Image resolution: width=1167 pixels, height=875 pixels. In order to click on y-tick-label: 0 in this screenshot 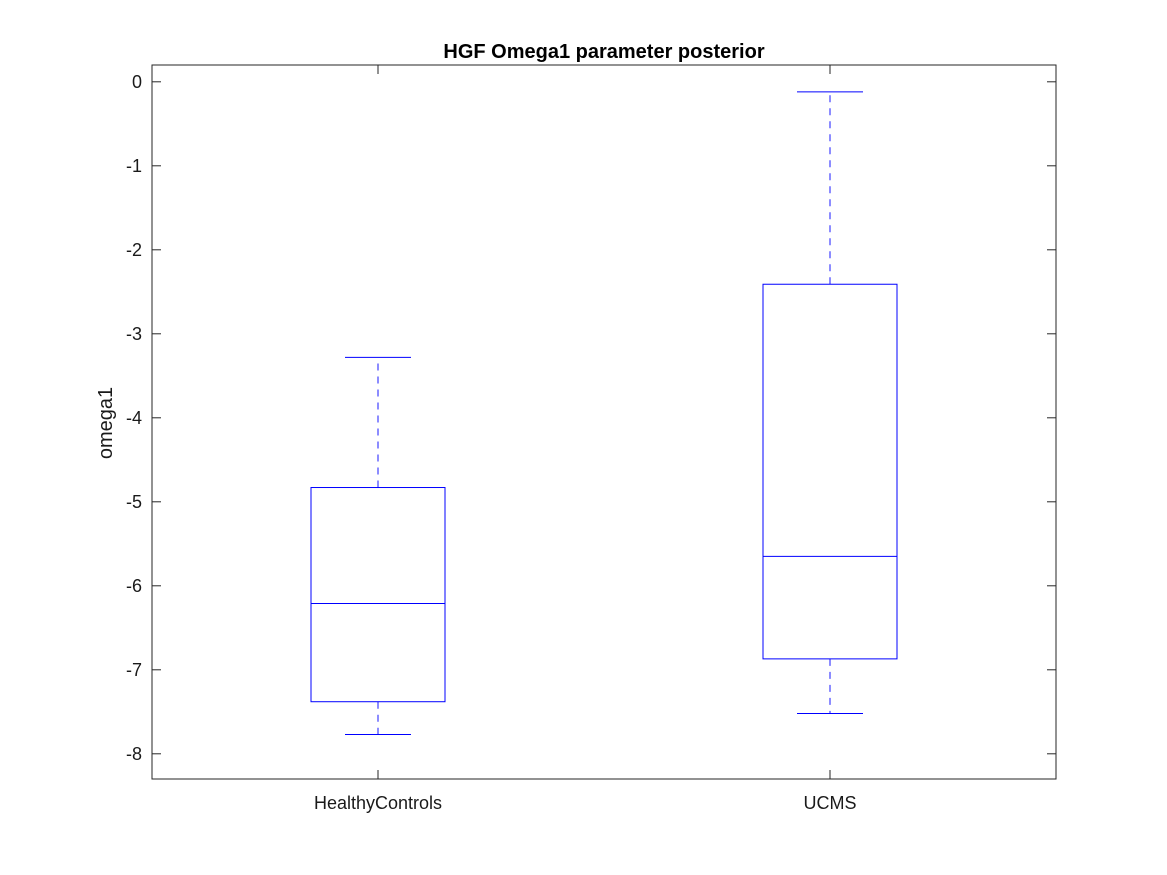, I will do `click(137, 82)`.